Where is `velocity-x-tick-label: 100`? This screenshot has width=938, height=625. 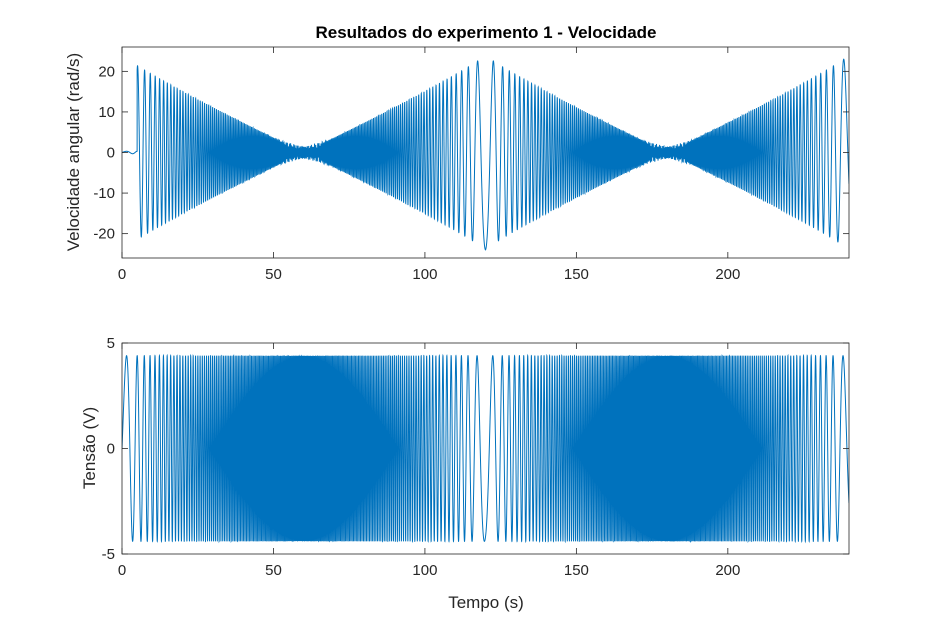
velocity-x-tick-label: 100 is located at coordinates (424, 274).